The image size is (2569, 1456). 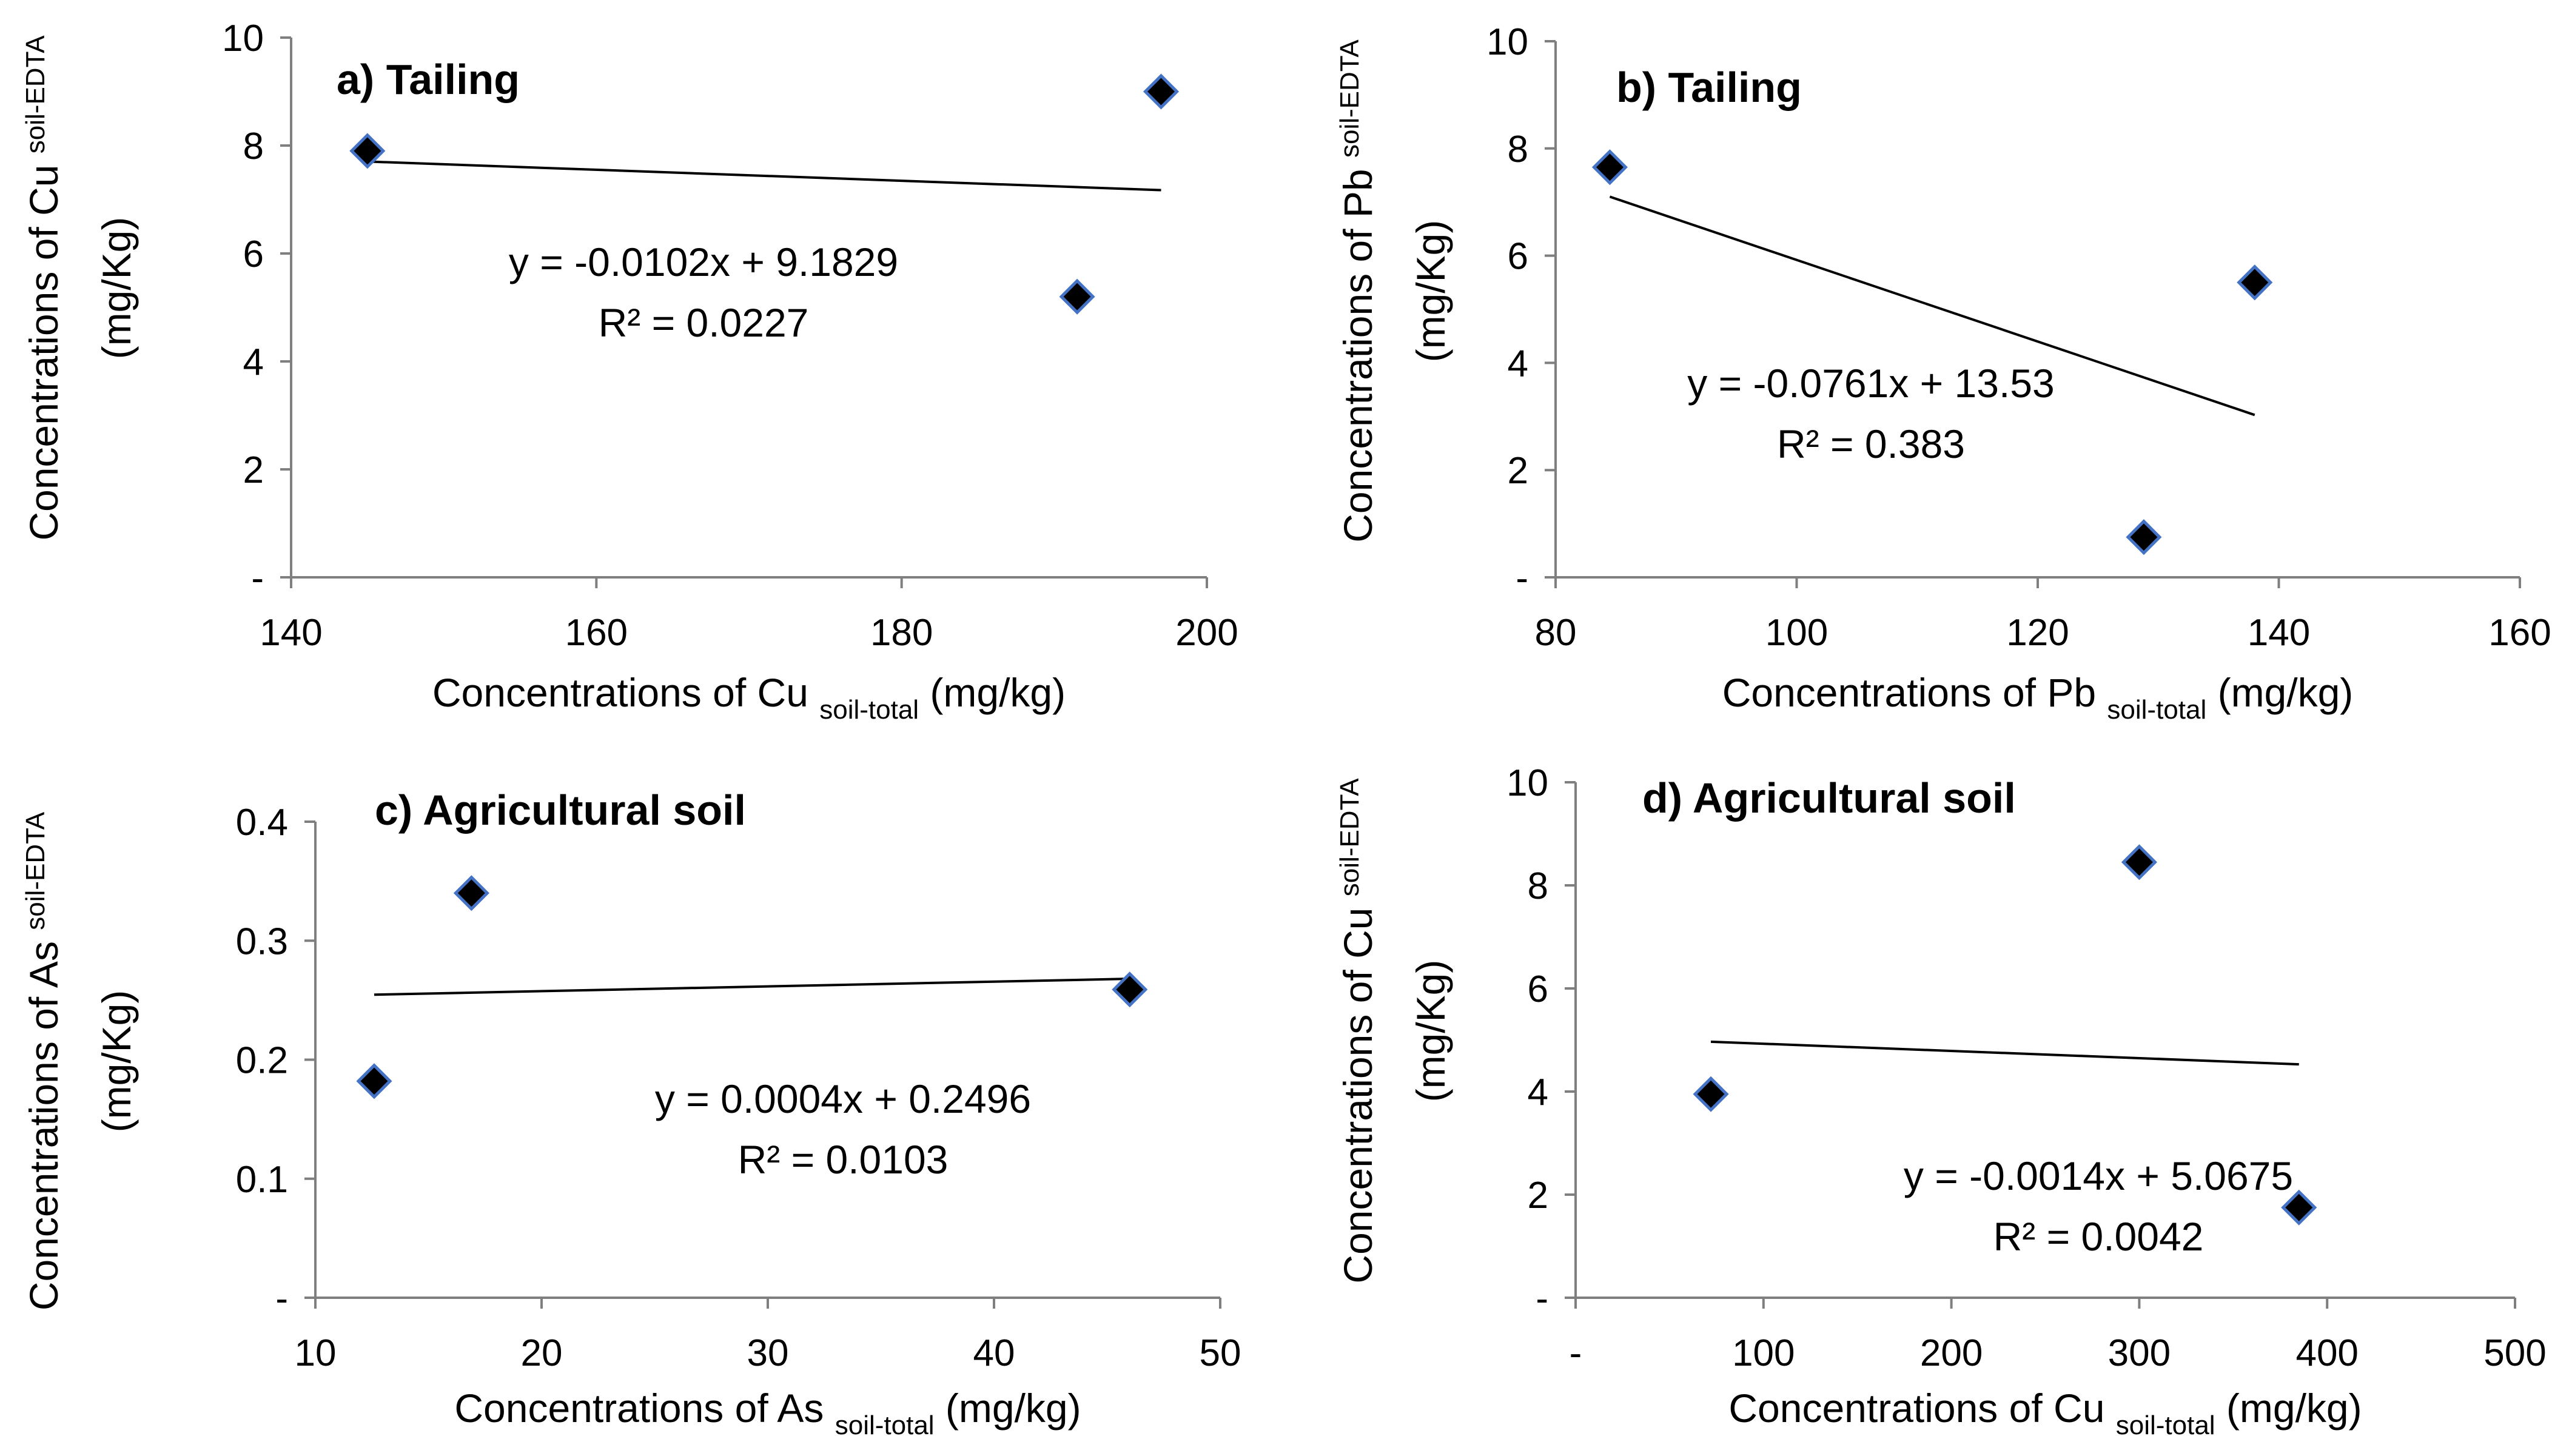 What do you see at coordinates (1951, 1353) in the screenshot?
I see `chart4-x-tick-label: 200` at bounding box center [1951, 1353].